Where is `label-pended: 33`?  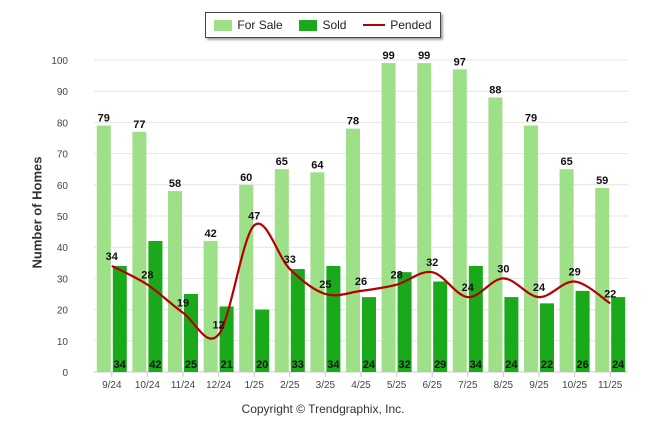
label-pended: 33 is located at coordinates (290, 260).